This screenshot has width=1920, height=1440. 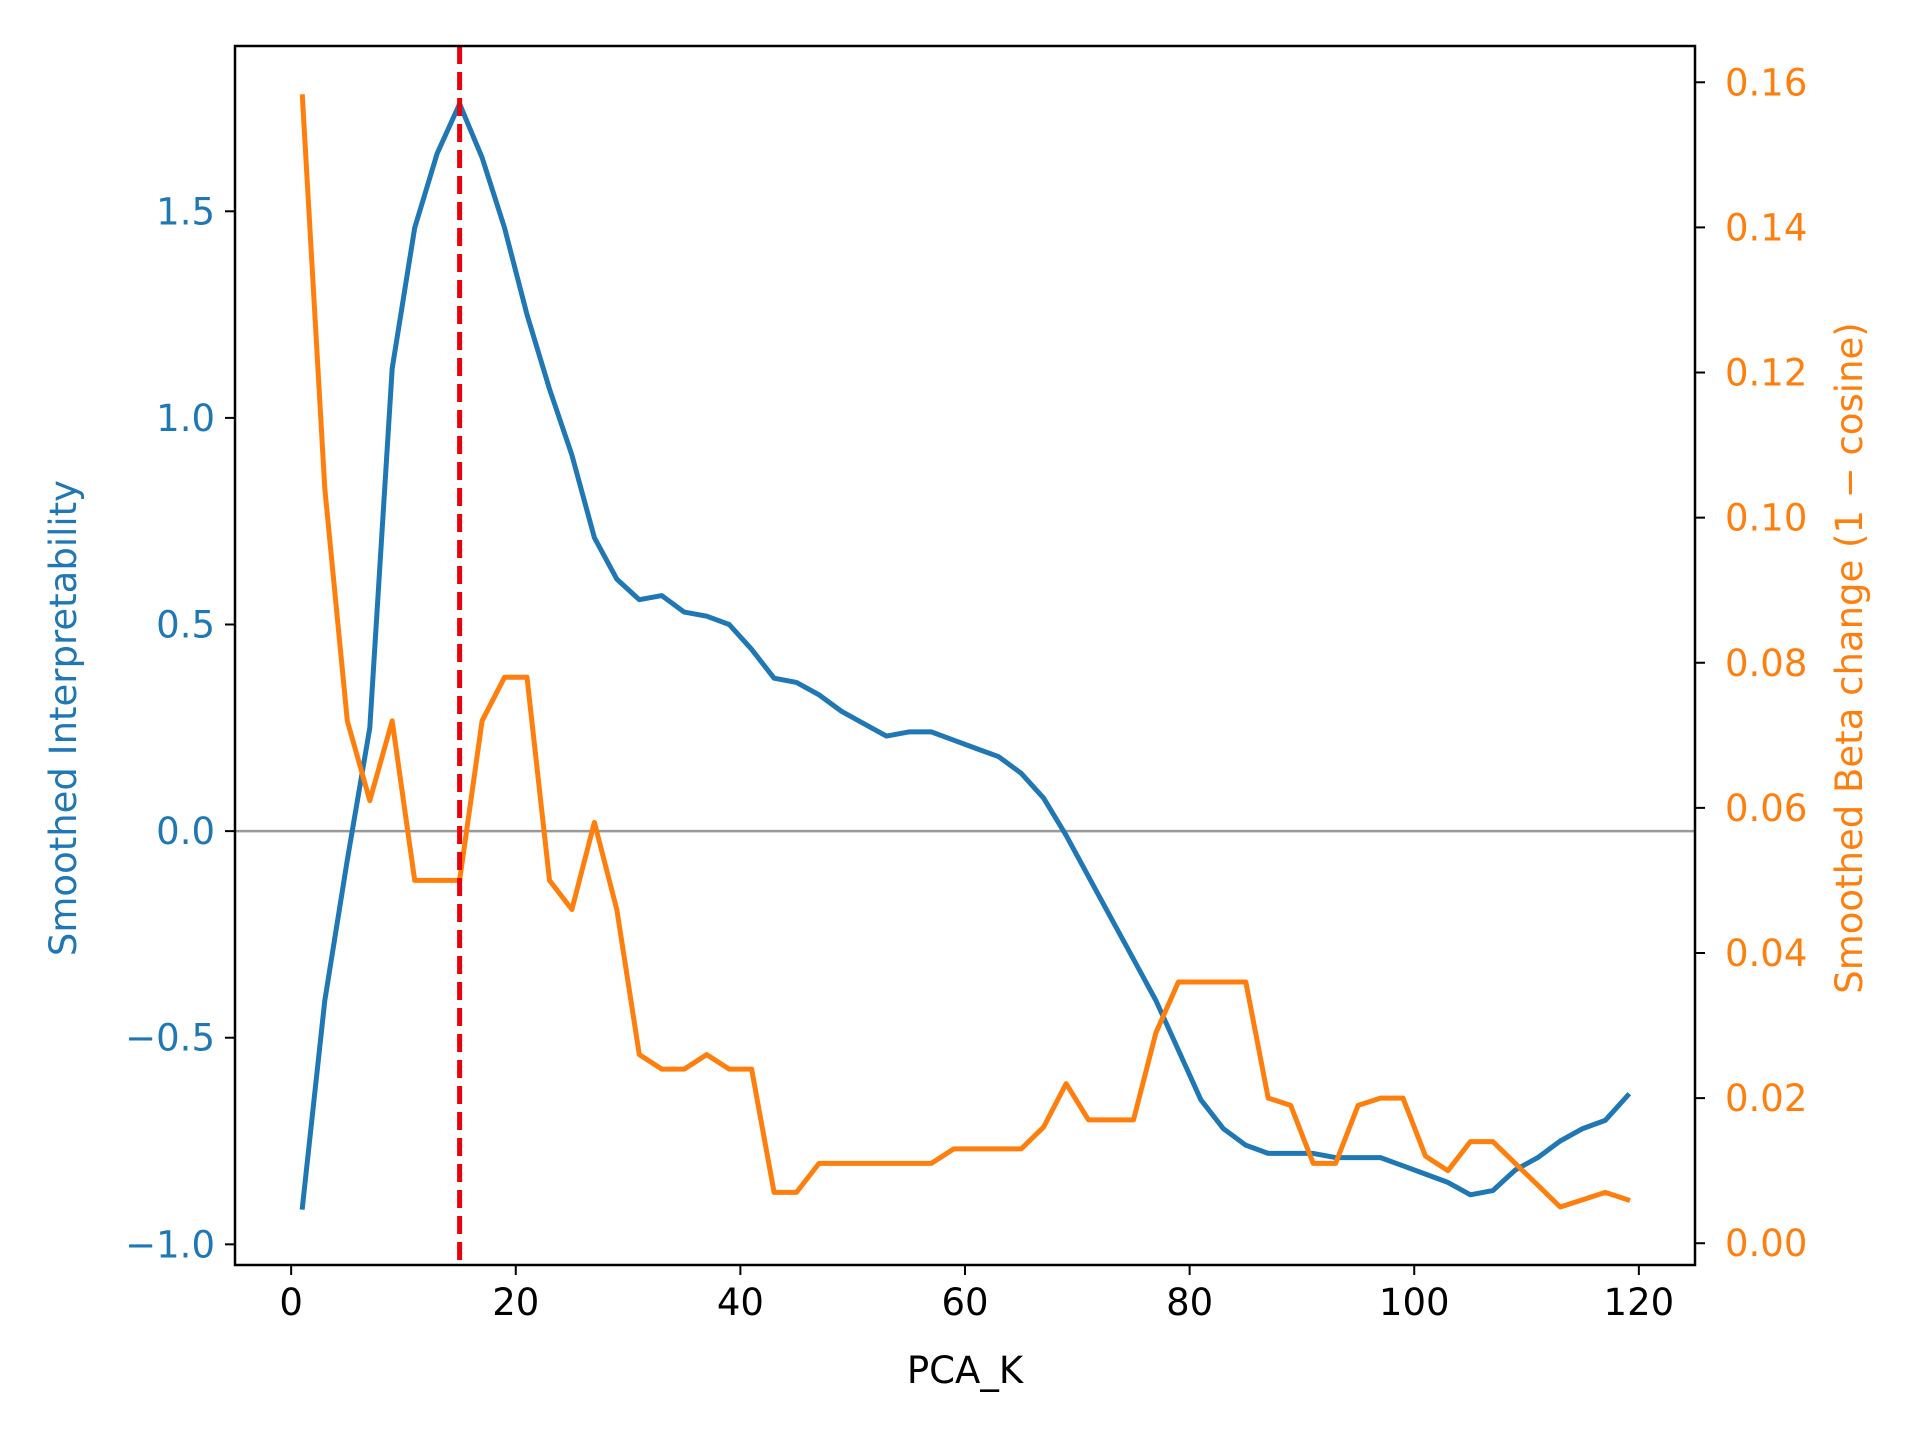 What do you see at coordinates (170, 1244) in the screenshot?
I see `y-left-tick-label: −1.0` at bounding box center [170, 1244].